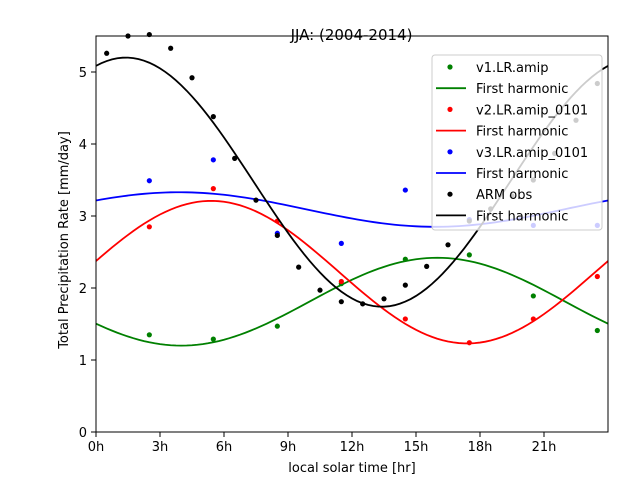 Image resolution: width=640 pixels, height=480 pixels. I want to click on y-tick-label: 5, so click(83, 73).